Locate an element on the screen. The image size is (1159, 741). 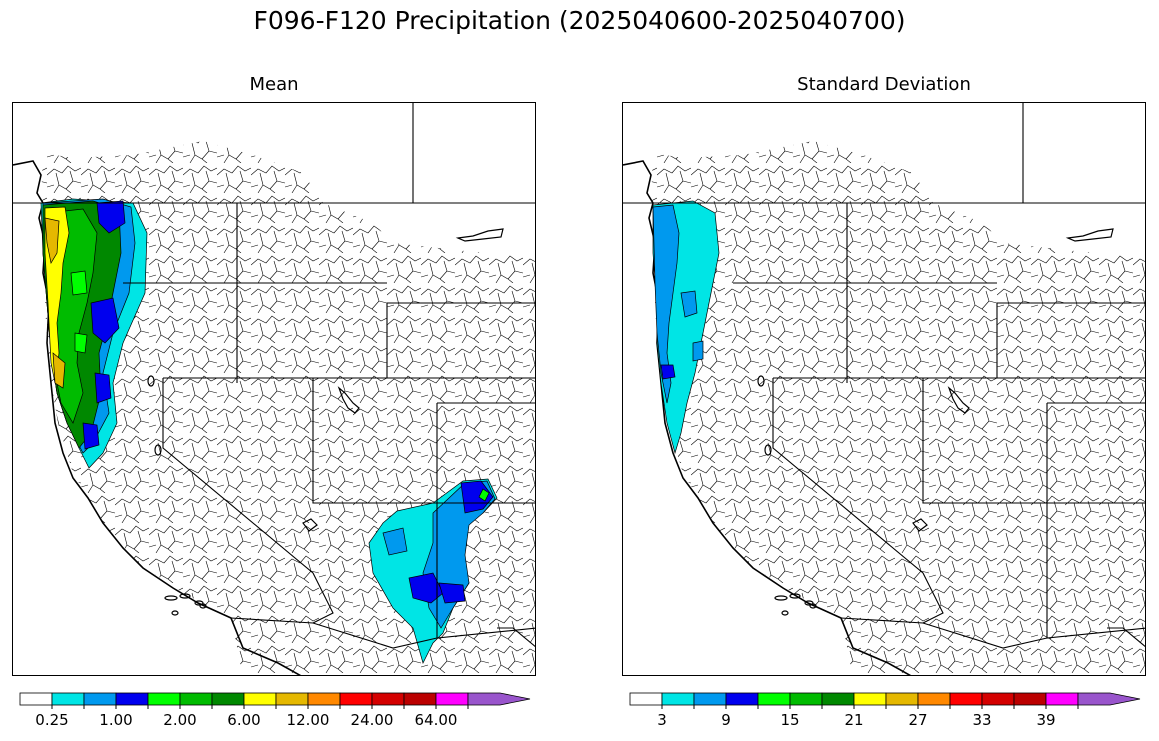
lakes-stddev is located at coordinates (935, 380).